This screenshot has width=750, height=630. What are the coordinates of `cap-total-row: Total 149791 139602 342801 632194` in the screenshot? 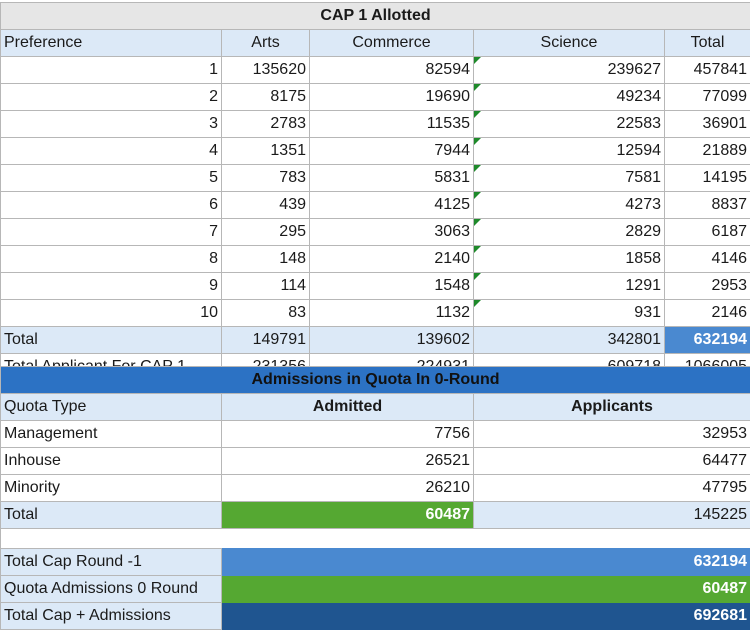 It's located at (375, 340).